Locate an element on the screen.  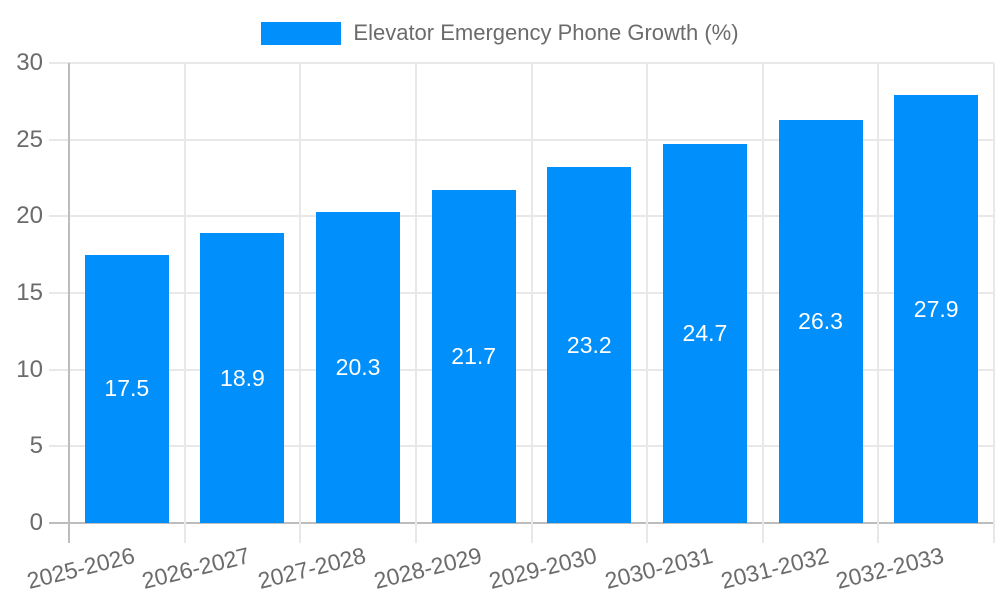
bar-value-label: 20.3 is located at coordinates (358, 366).